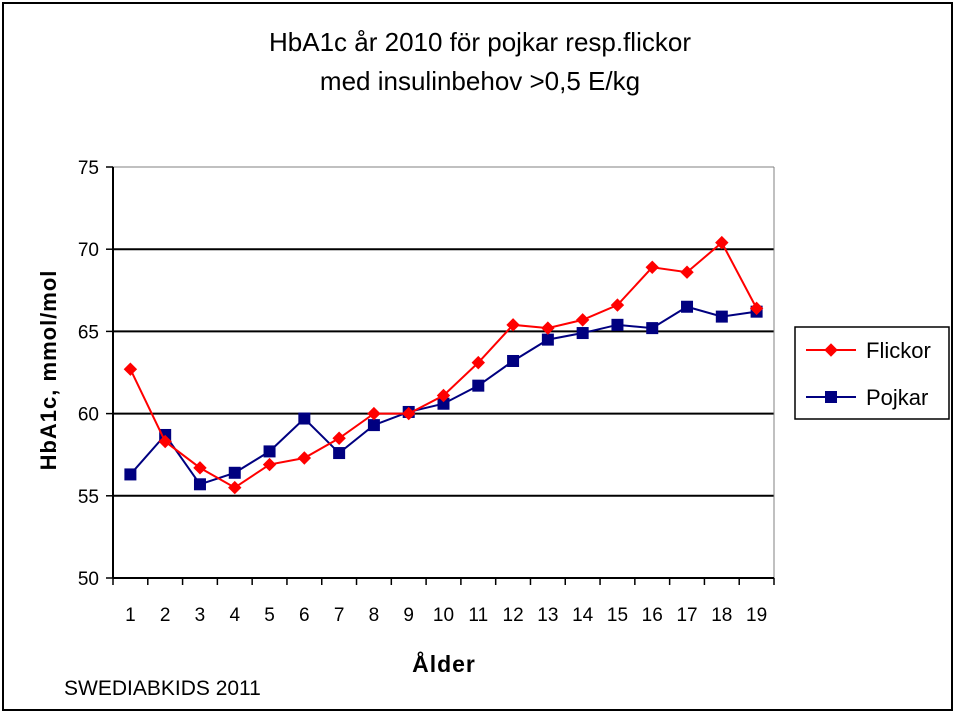 Image resolution: width=959 pixels, height=717 pixels. What do you see at coordinates (88, 497) in the screenshot?
I see `y-tick-label: 55` at bounding box center [88, 497].